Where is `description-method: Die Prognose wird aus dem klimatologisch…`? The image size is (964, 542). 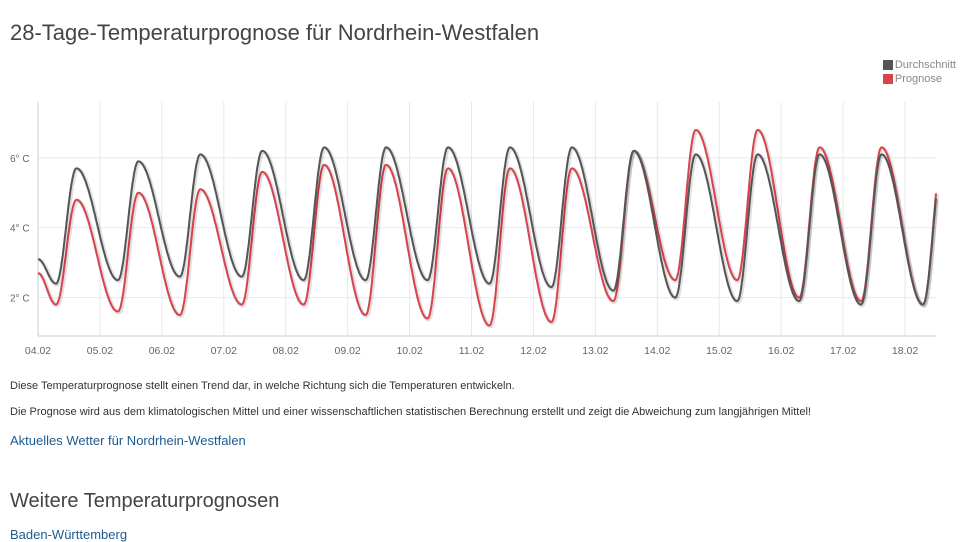 description-method: Die Prognose wird aus dem klimatologisch… is located at coordinates (410, 412).